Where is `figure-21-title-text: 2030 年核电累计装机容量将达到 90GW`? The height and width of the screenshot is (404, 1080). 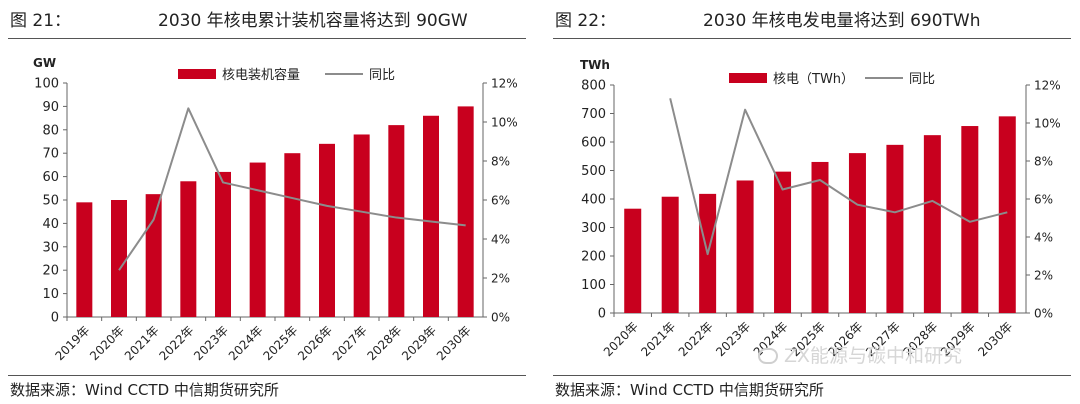 figure-21-title-text: 2030 年核电累计装机容量将达到 90GW is located at coordinates (313, 21).